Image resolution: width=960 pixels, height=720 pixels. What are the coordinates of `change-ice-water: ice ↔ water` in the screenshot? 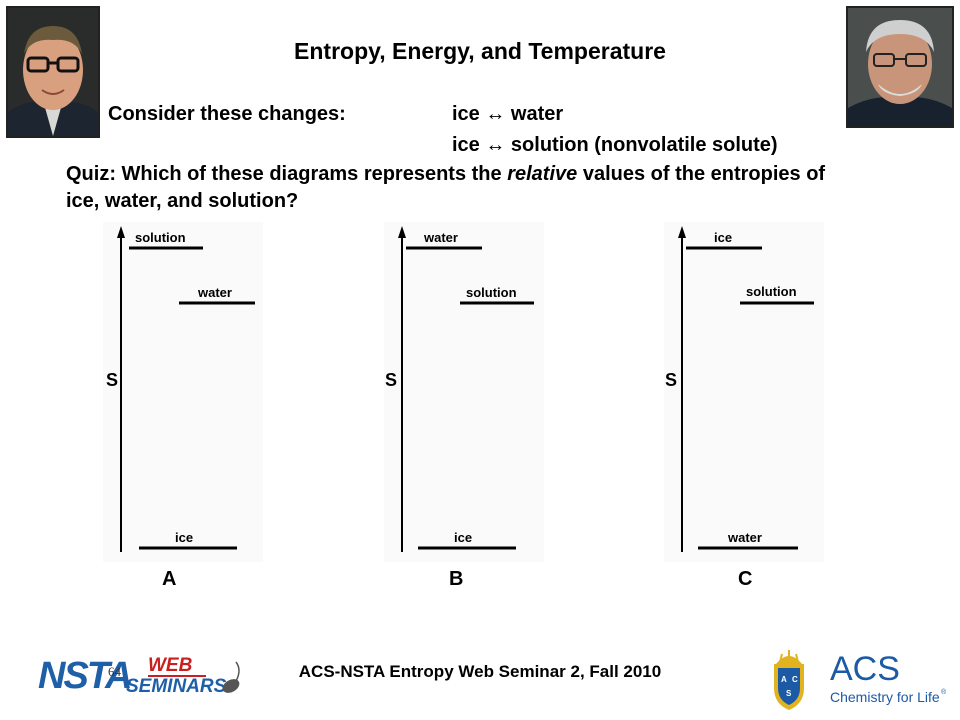 It's located at (508, 114).